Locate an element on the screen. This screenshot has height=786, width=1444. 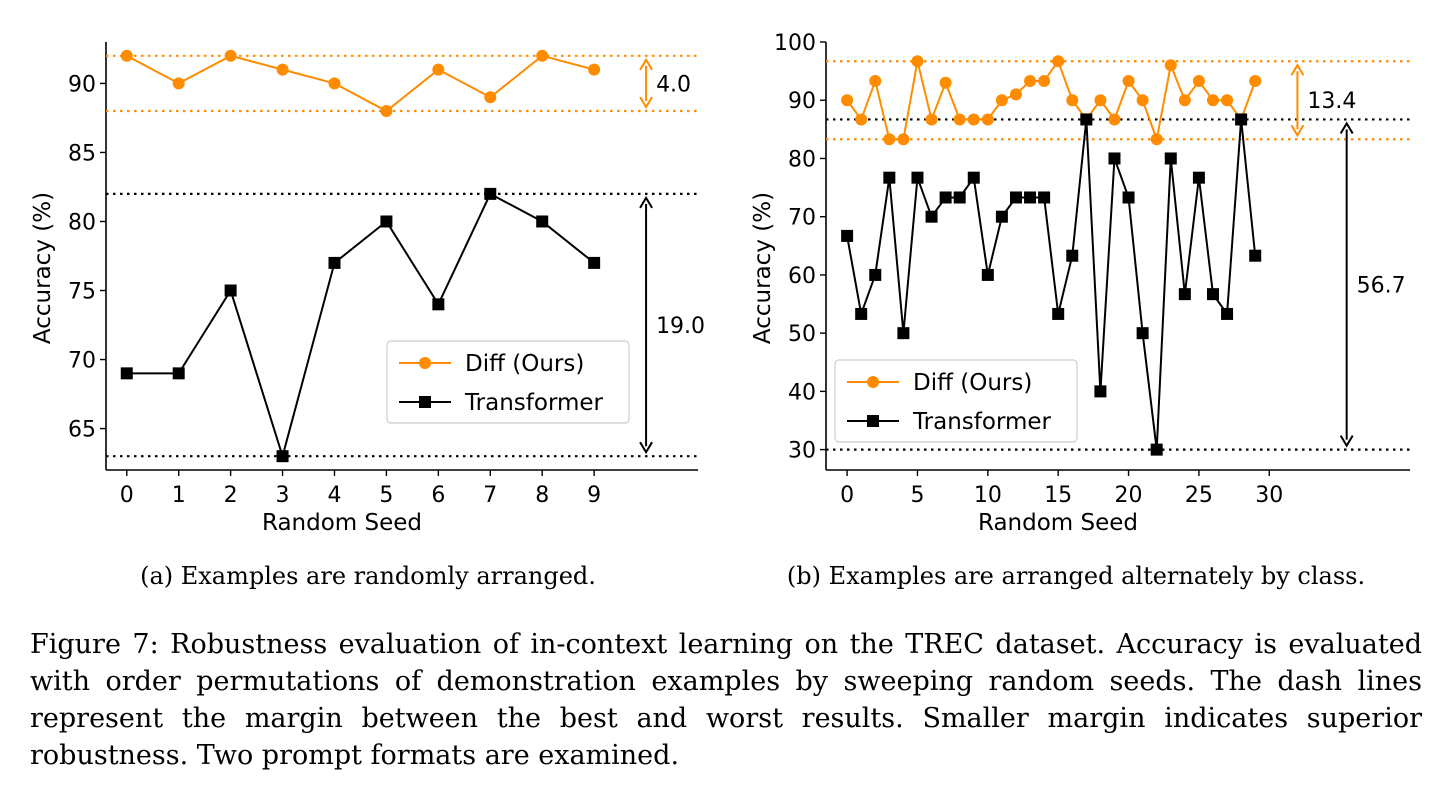
chart-a-x-tick-label: 8 is located at coordinates (542, 495).